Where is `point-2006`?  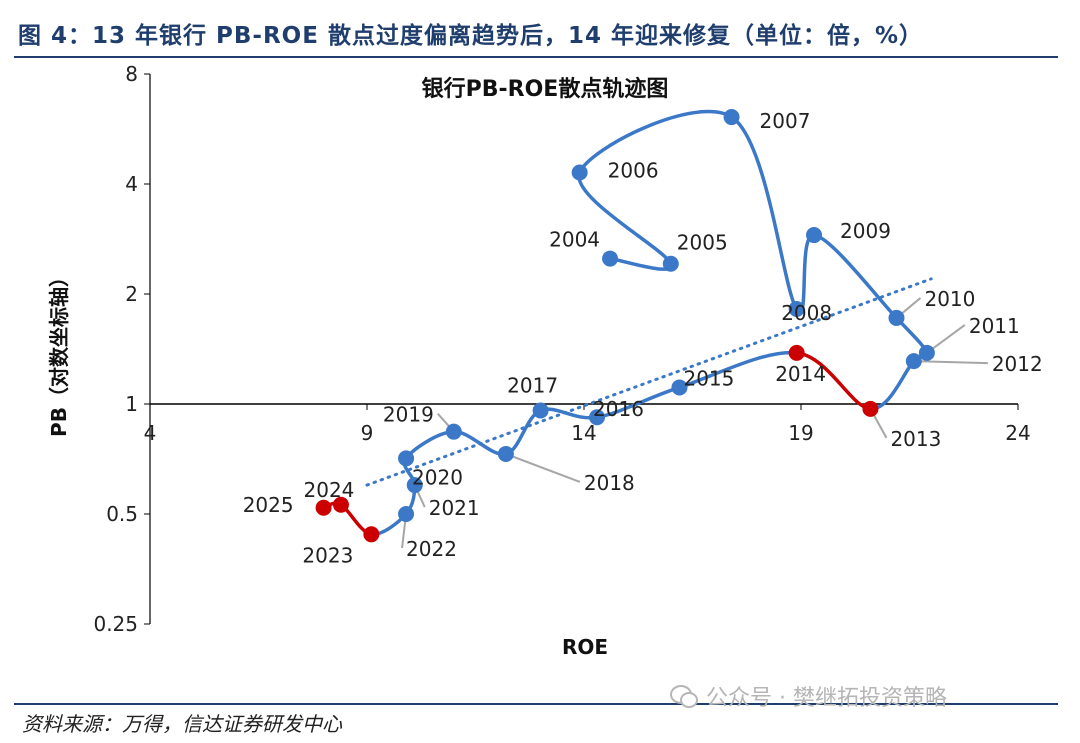
point-2006 is located at coordinates (579, 172).